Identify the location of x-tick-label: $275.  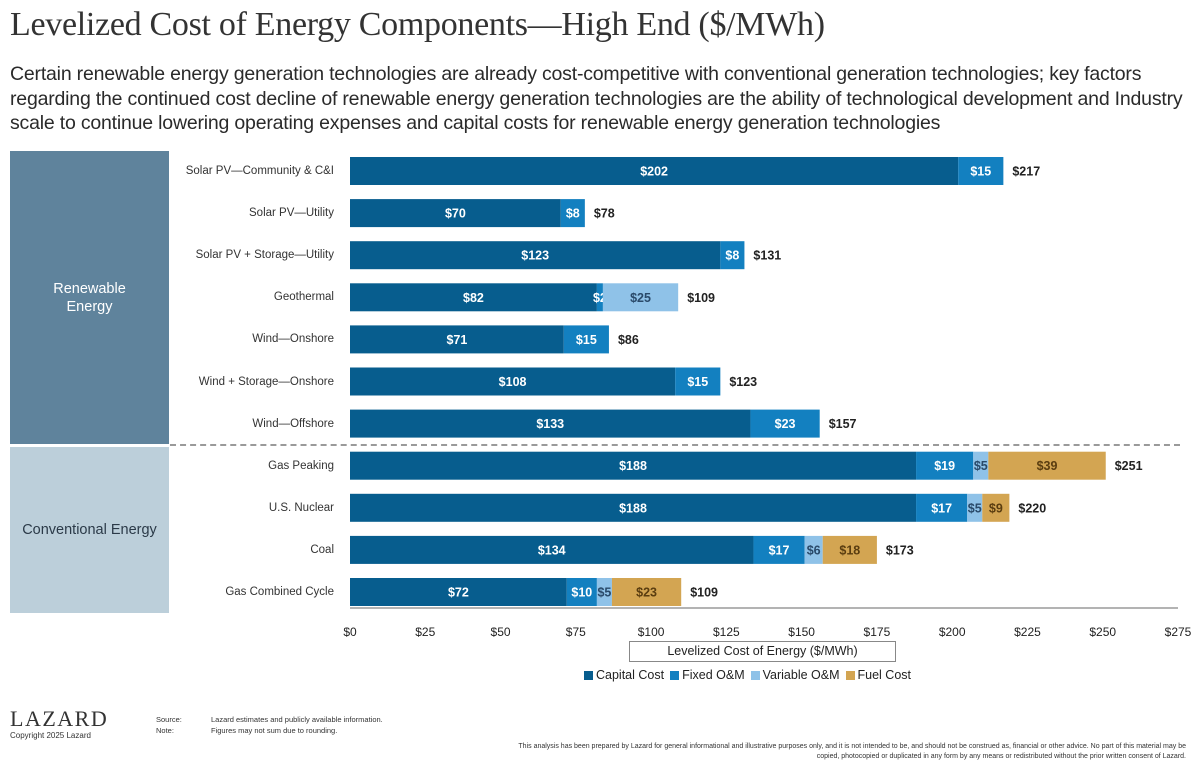
(1178, 632).